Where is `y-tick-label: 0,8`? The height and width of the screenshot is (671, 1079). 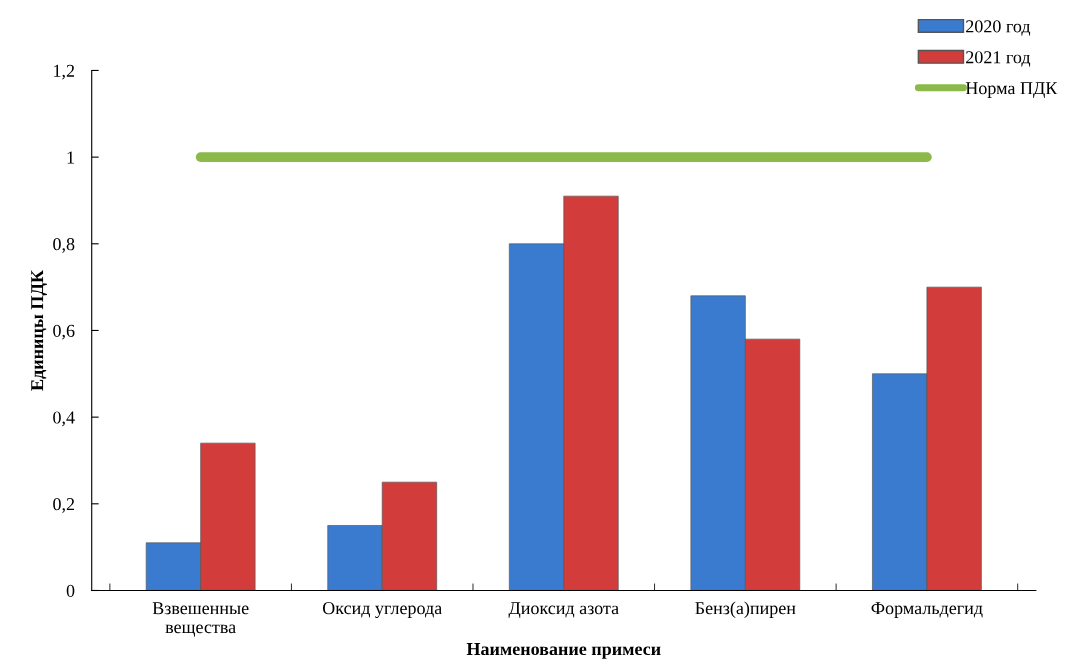
y-tick-label: 0,8 is located at coordinates (64, 245).